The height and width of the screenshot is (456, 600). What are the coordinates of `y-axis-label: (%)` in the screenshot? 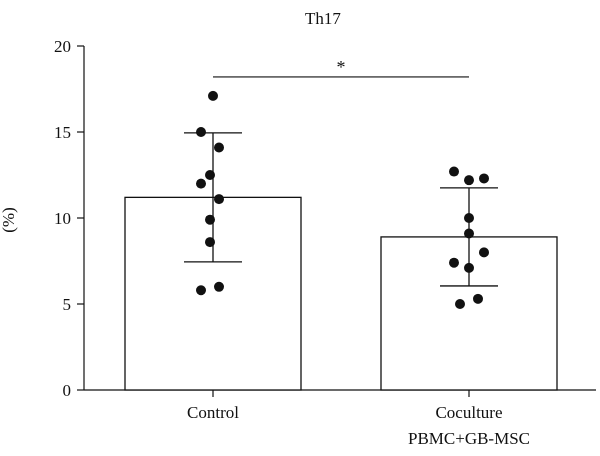 It's located at (9, 219).